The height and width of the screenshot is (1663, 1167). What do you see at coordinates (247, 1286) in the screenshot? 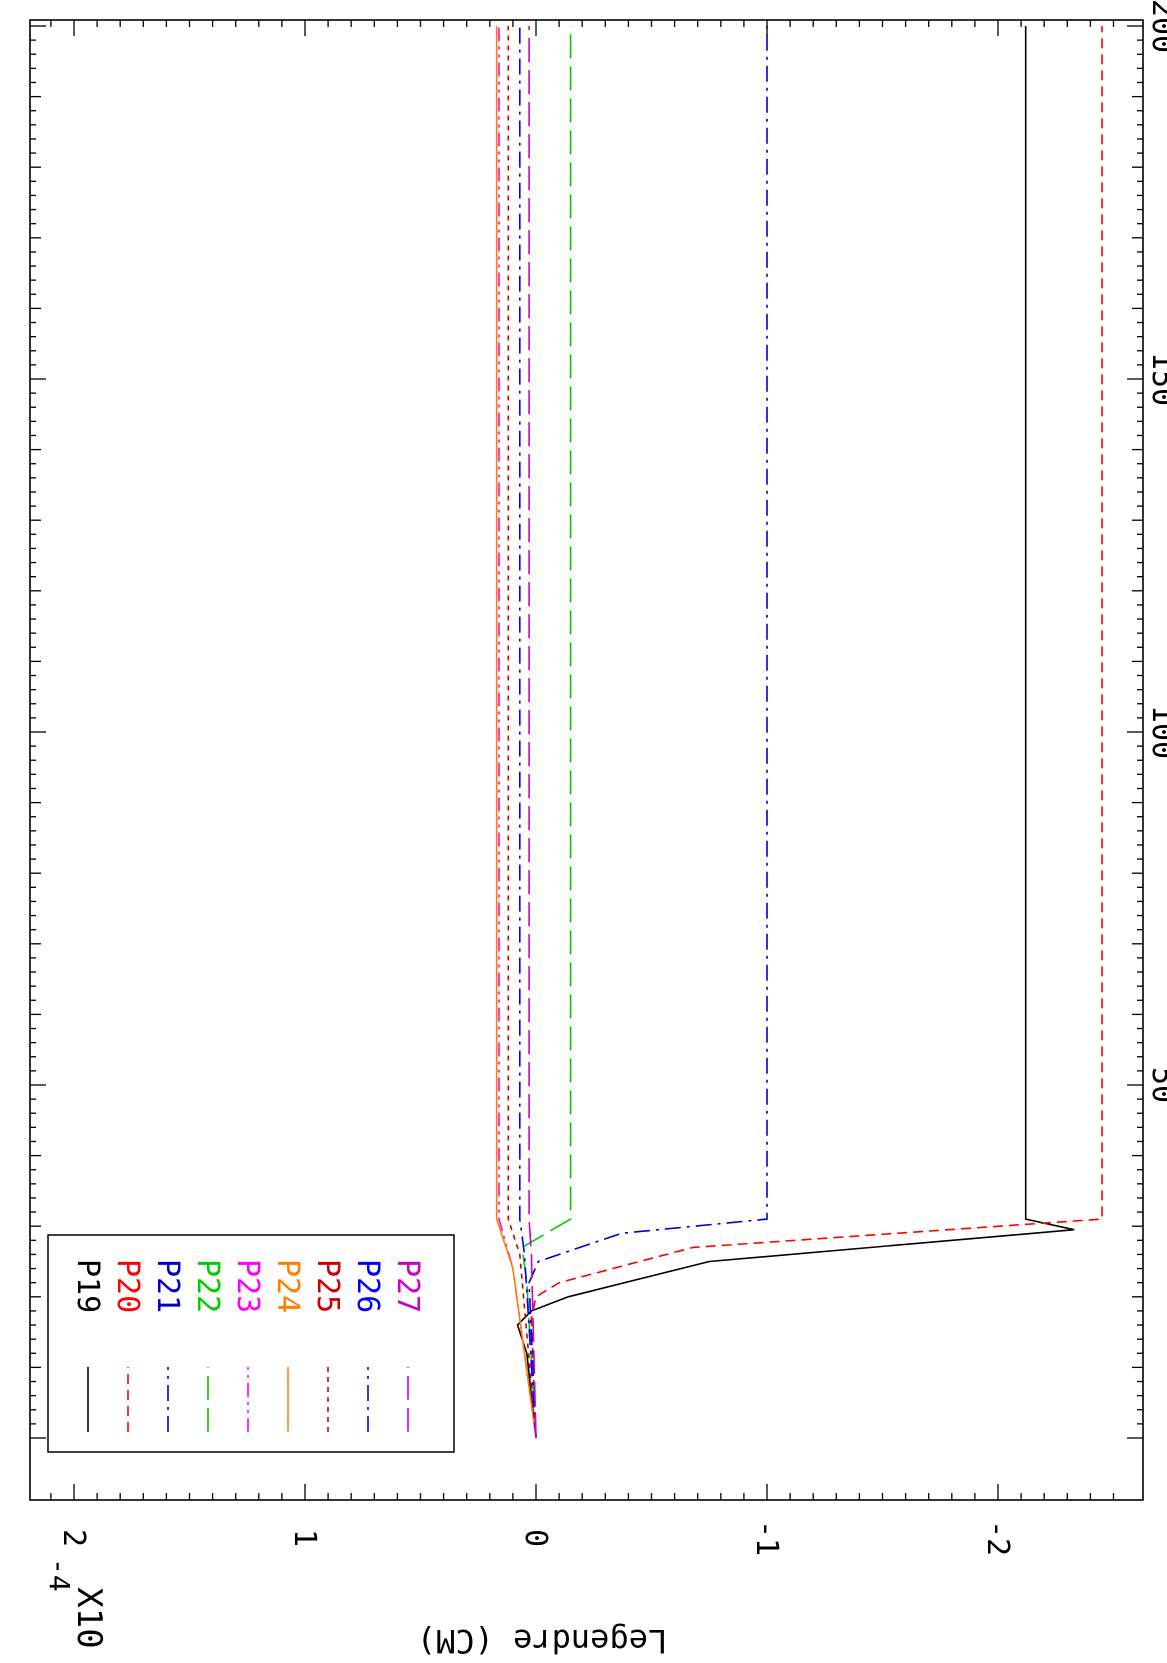
I see `legend-label-p23: P23` at bounding box center [247, 1286].